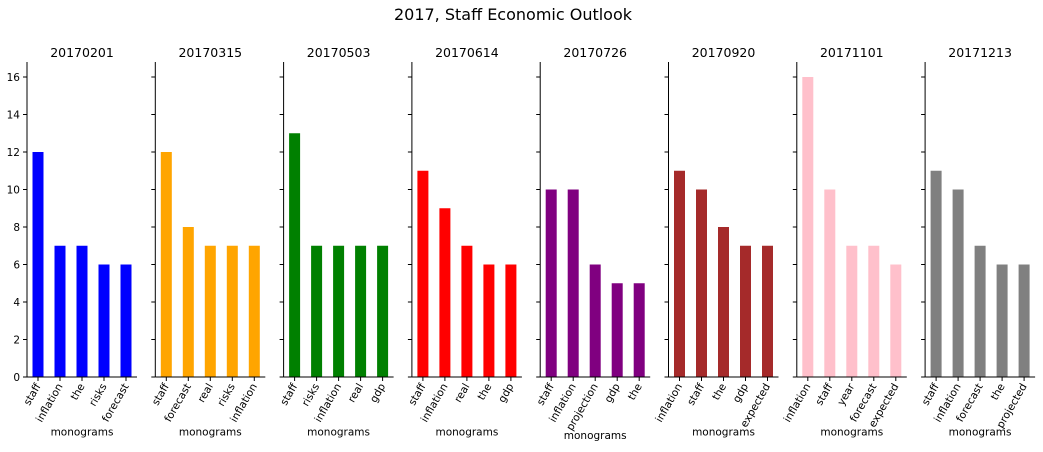 The image size is (1043, 452). I want to click on subplot-title: 20170201, so click(82, 52).